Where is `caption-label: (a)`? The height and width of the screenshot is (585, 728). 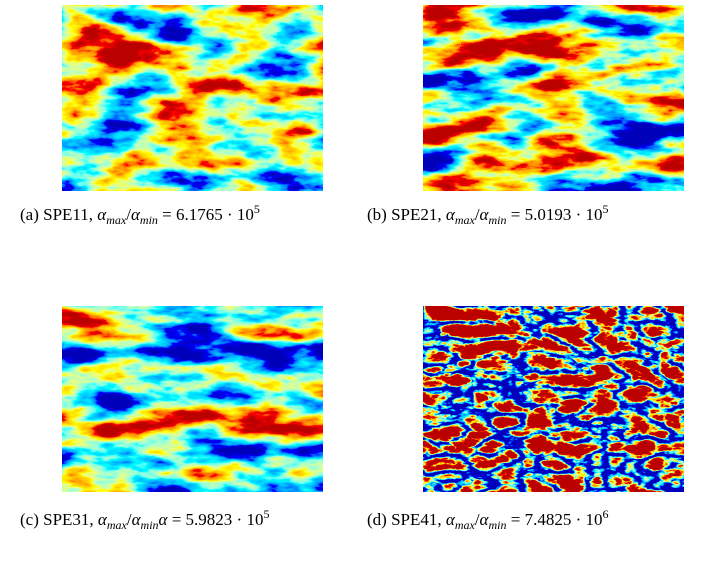
caption-label: (a) is located at coordinates (29, 214).